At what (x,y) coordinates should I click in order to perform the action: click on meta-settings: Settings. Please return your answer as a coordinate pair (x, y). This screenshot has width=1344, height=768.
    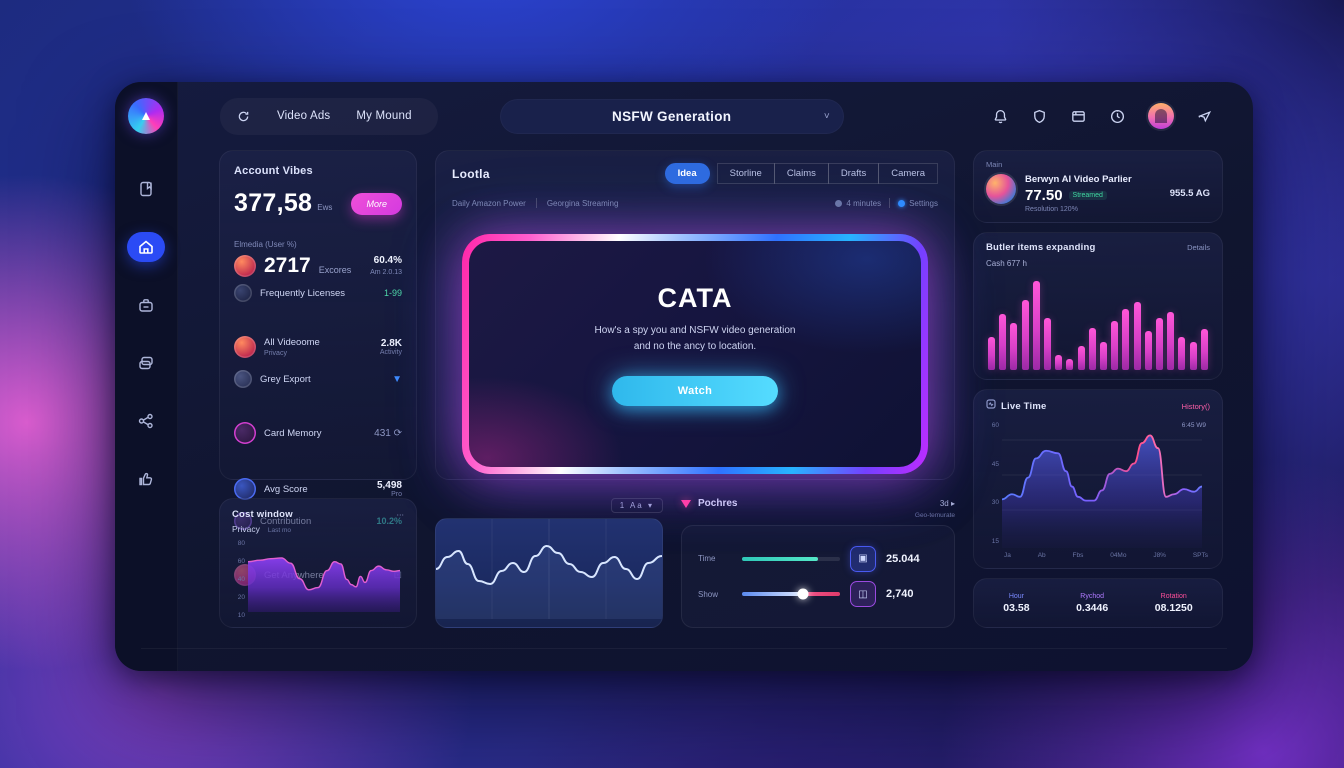
    Looking at the image, I should click on (918, 203).